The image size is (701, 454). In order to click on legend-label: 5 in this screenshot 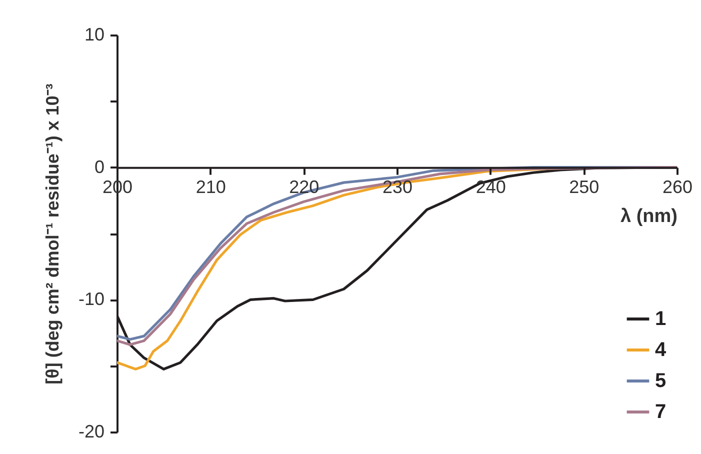, I will do `click(660, 381)`.